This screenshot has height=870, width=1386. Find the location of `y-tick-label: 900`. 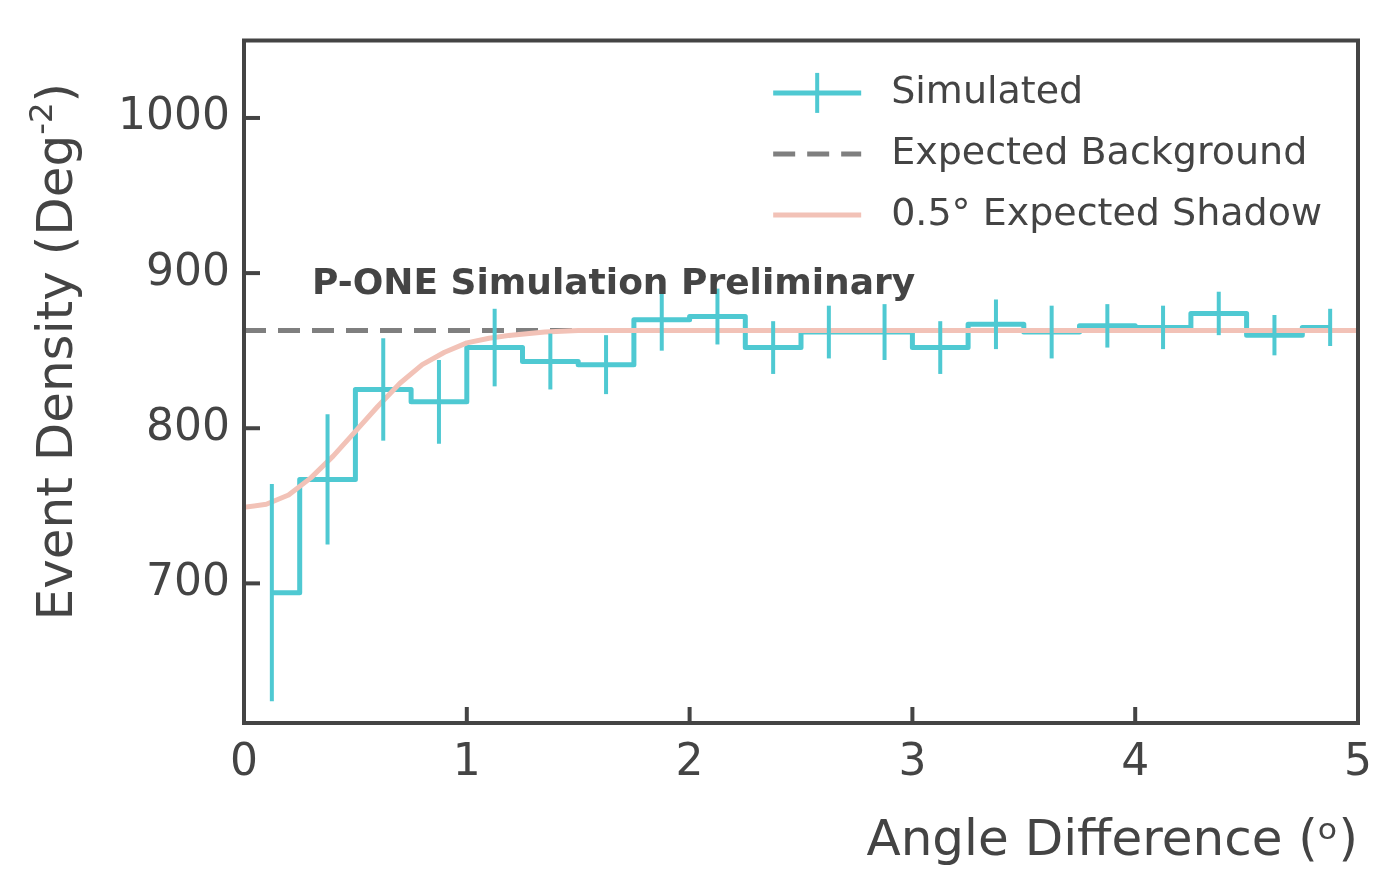

y-tick-label: 900 is located at coordinates (188, 269).